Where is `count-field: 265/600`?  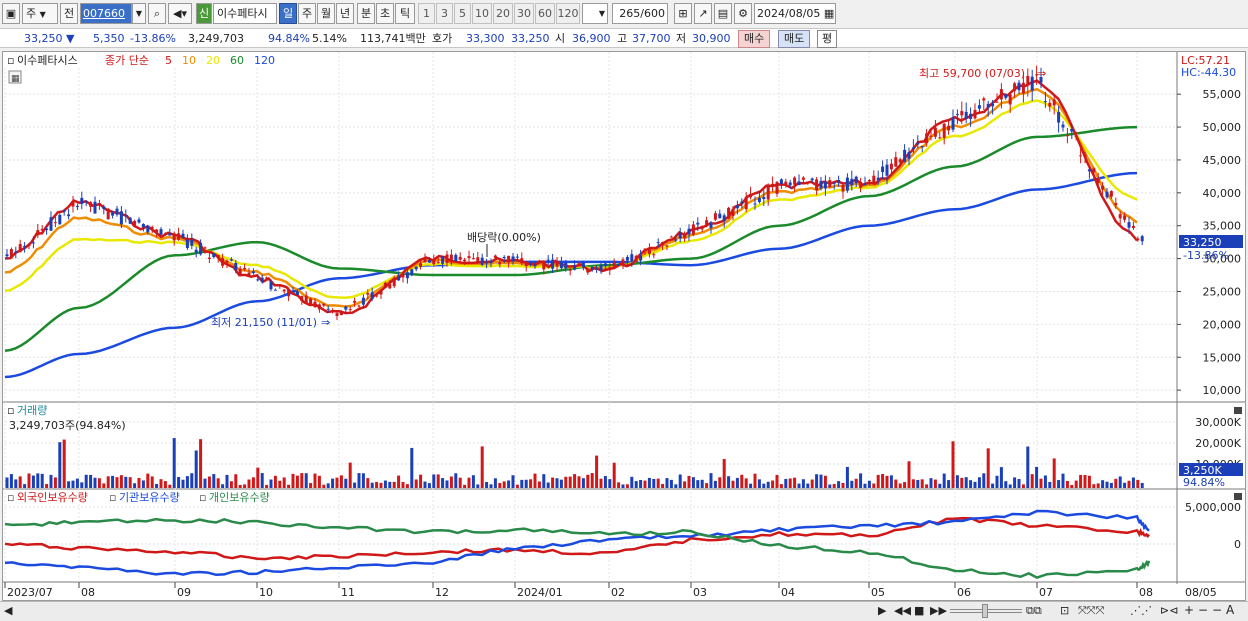 count-field: 265/600 is located at coordinates (640, 13).